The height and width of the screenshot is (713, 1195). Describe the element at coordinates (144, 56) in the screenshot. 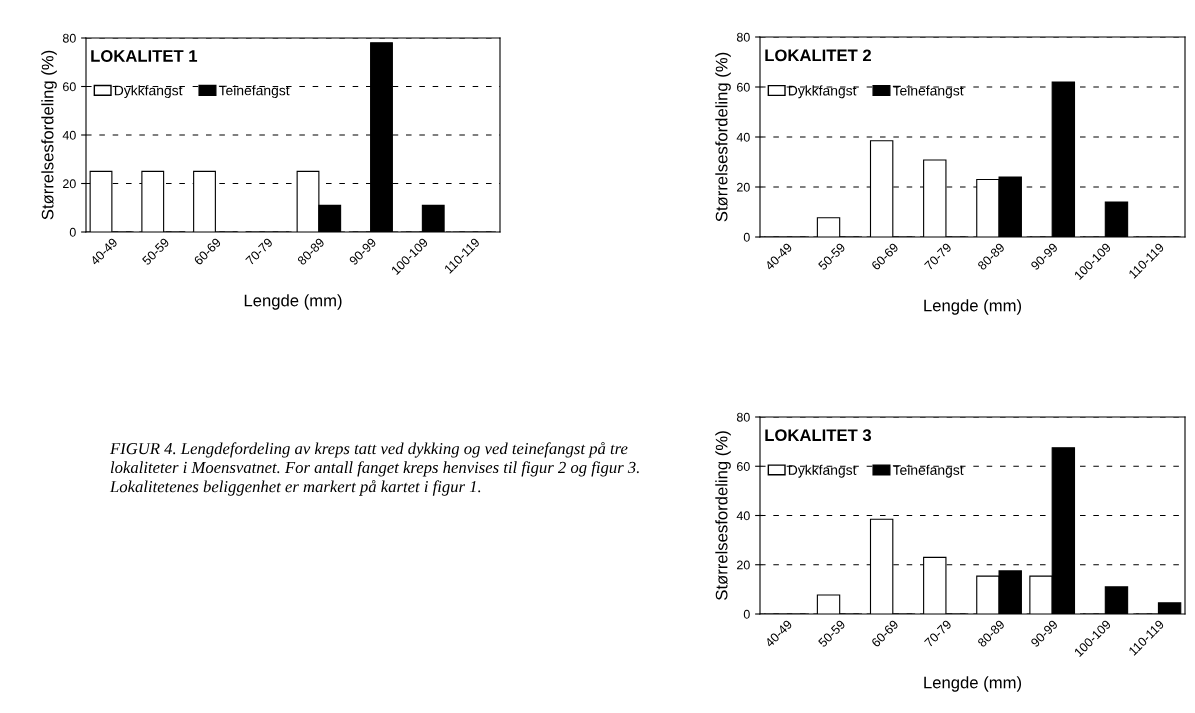

I see `text: LOKALITET 1` at that location.